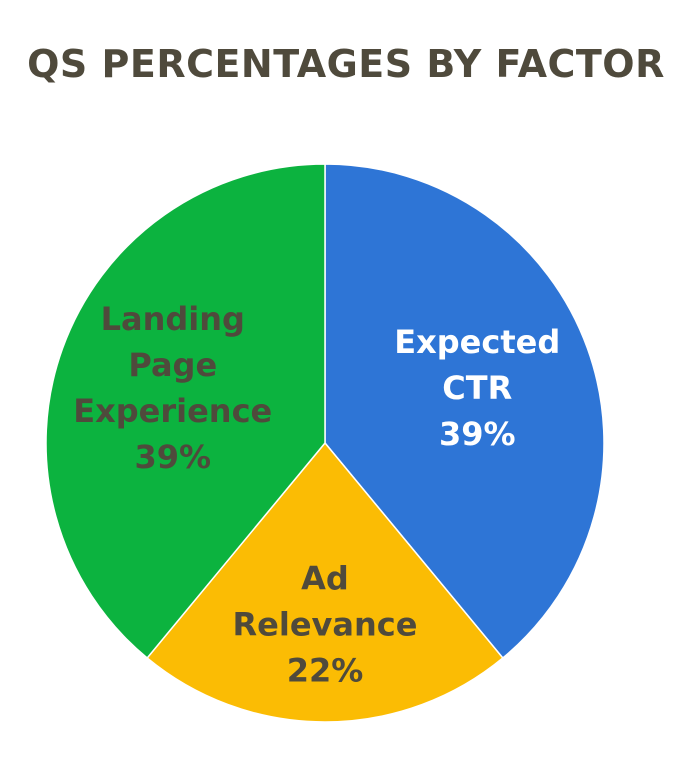 This screenshot has height=775, width=692. Describe the element at coordinates (172, 365) in the screenshot. I see `slice-name-label: Page` at that location.